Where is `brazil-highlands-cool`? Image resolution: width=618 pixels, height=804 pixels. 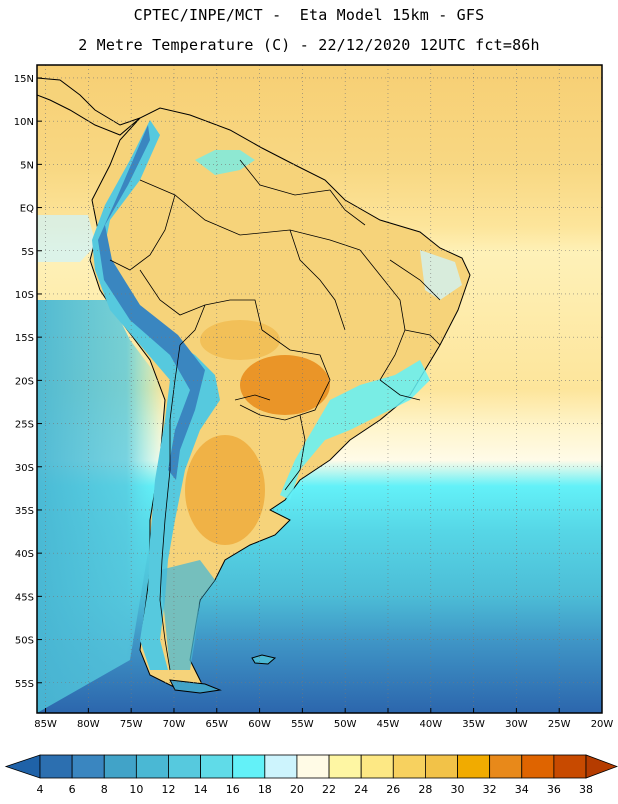 brazil-highlands-cool is located at coordinates (355, 430).